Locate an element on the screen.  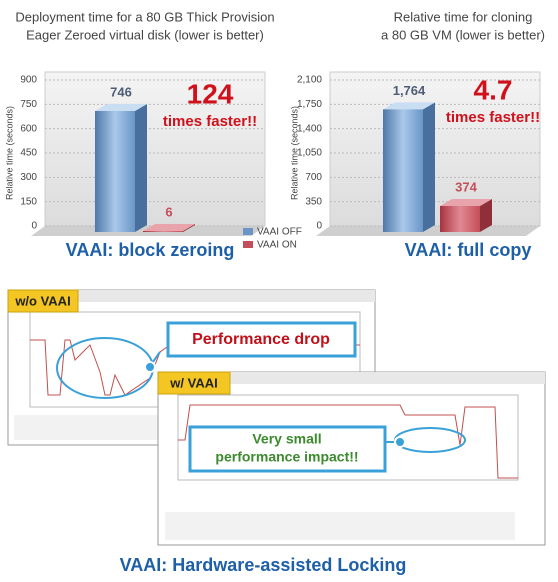
value-label: 374 is located at coordinates (466, 186).